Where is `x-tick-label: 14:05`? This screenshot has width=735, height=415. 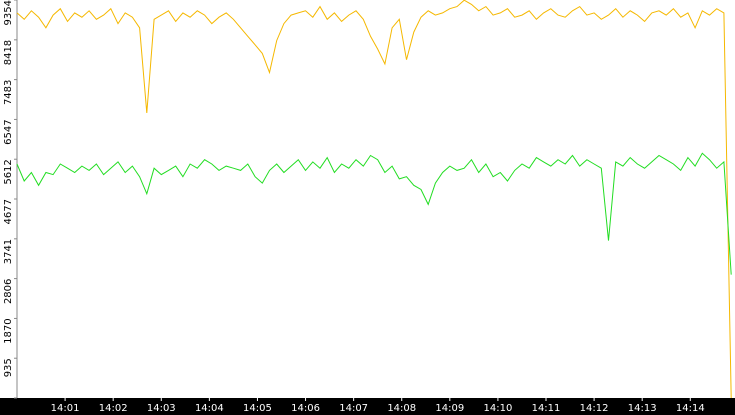
x-tick-label: 14:05 is located at coordinates (257, 408).